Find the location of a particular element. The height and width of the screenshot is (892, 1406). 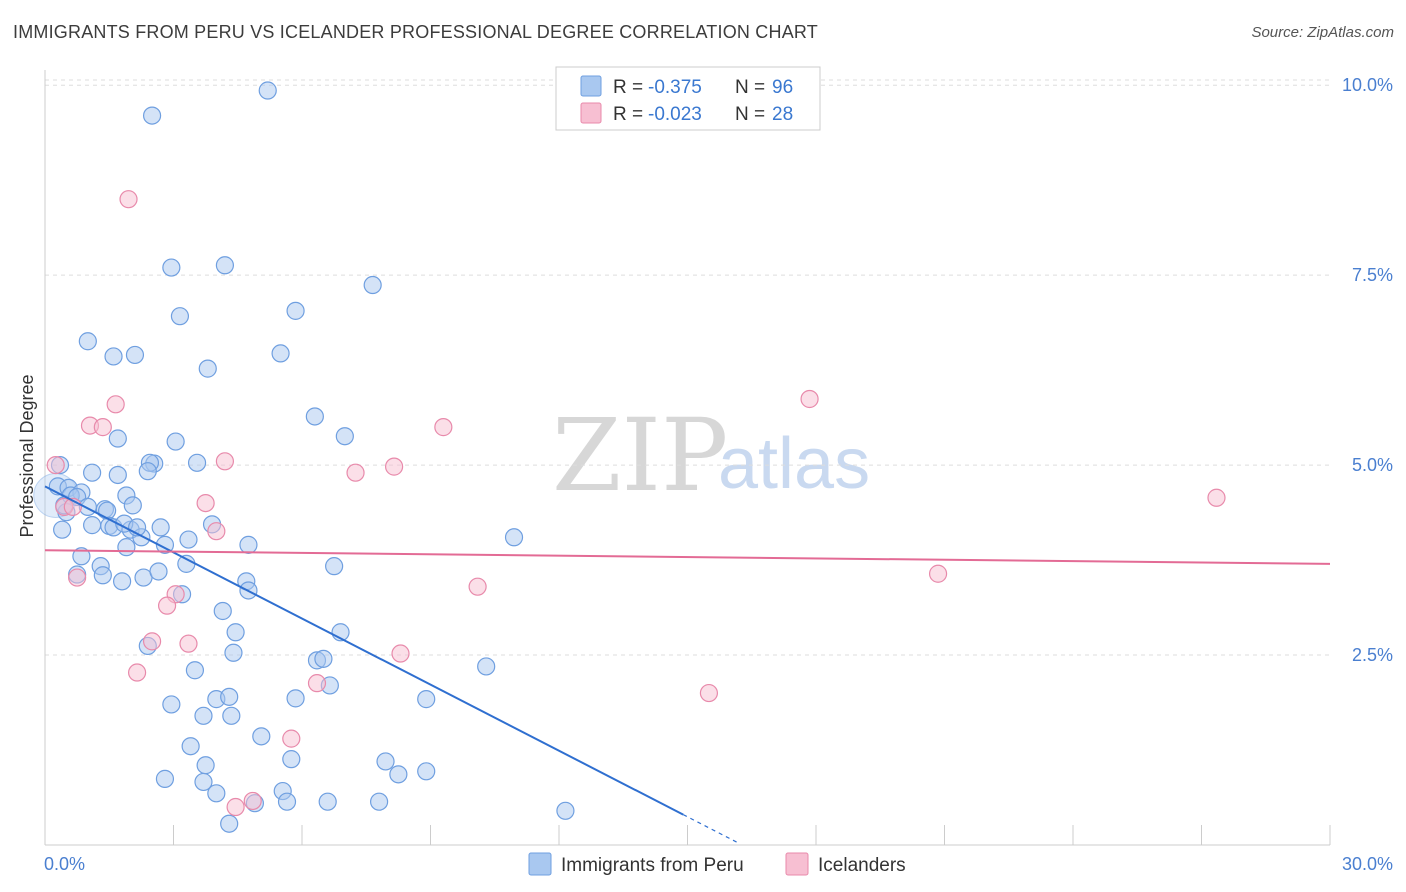

legend-n-label-icelanders: N = is located at coordinates (750, 114).